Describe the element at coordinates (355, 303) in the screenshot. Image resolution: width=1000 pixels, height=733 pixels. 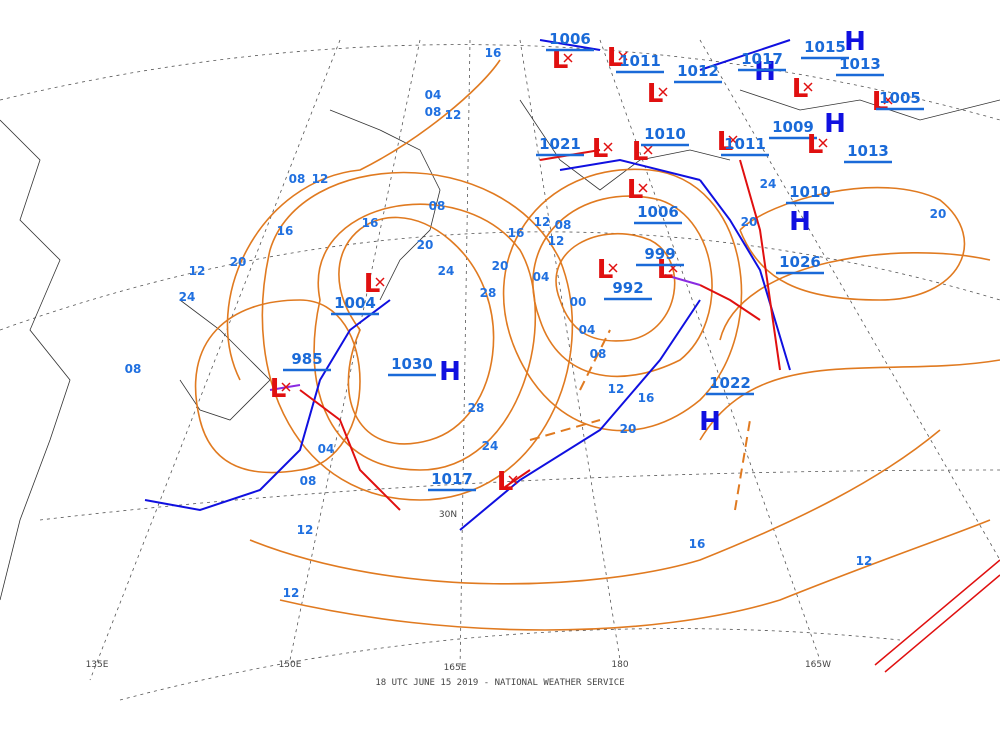
I see `pressure-value: 1004` at that location.